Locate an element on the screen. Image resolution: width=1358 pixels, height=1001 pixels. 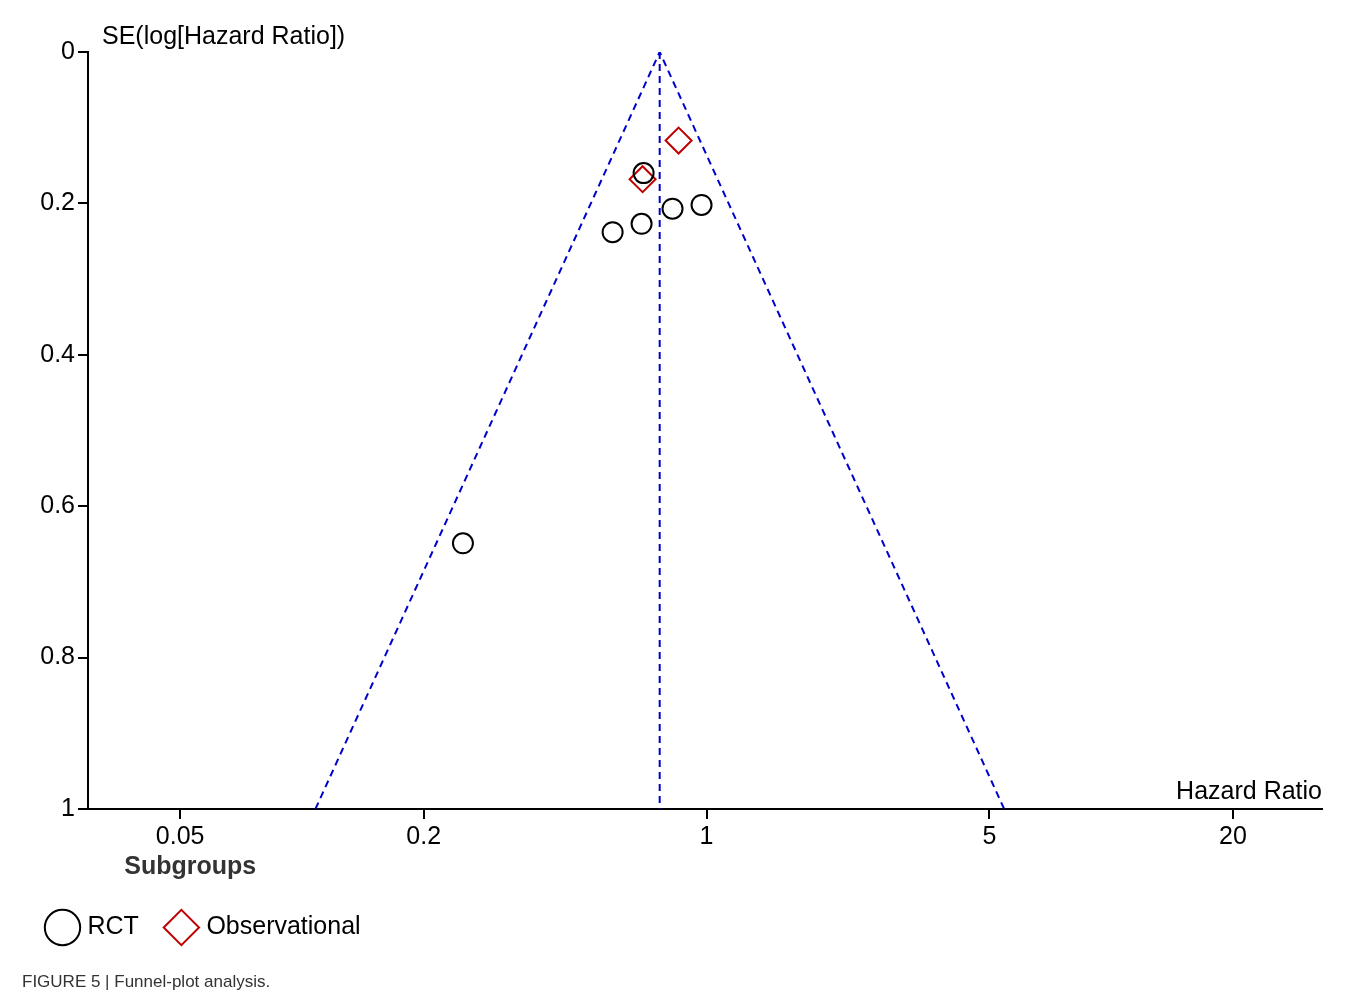
y-tick-label: 0.2 is located at coordinates (57, 201).